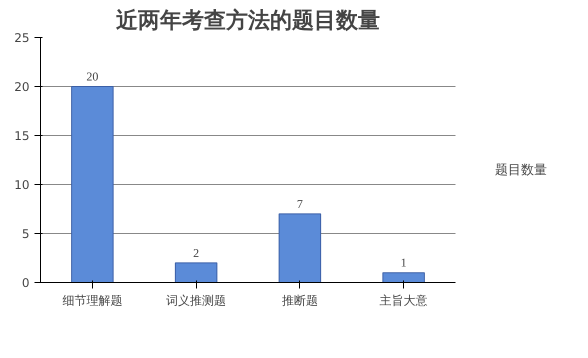 The height and width of the screenshot is (358, 588). I want to click on x-tick-label: 词义推测题, so click(196, 301).